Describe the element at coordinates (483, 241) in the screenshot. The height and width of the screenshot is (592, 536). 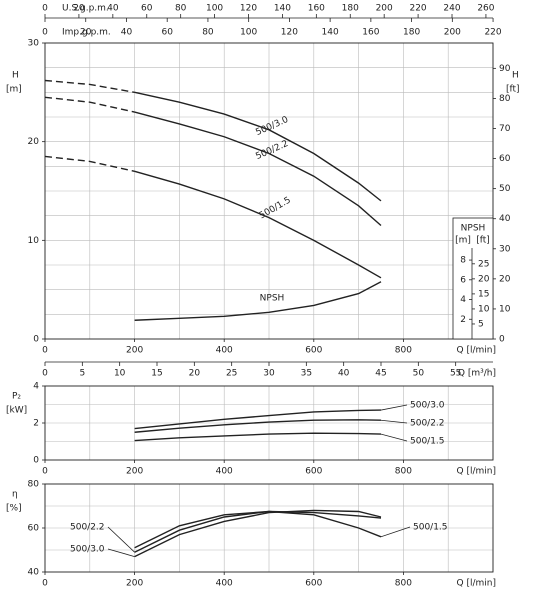
I see `npsh-ft-unit: [ft]` at that location.